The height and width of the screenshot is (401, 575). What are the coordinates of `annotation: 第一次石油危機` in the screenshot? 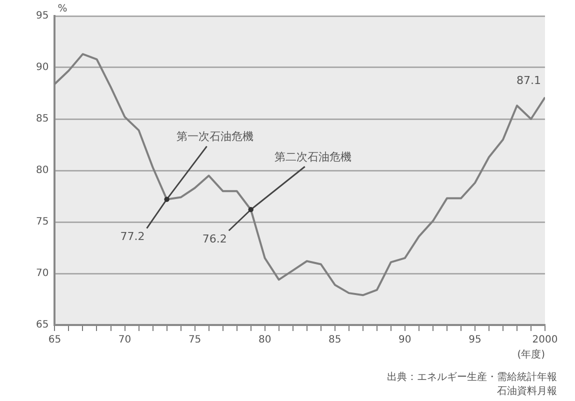 It's located at (215, 137).